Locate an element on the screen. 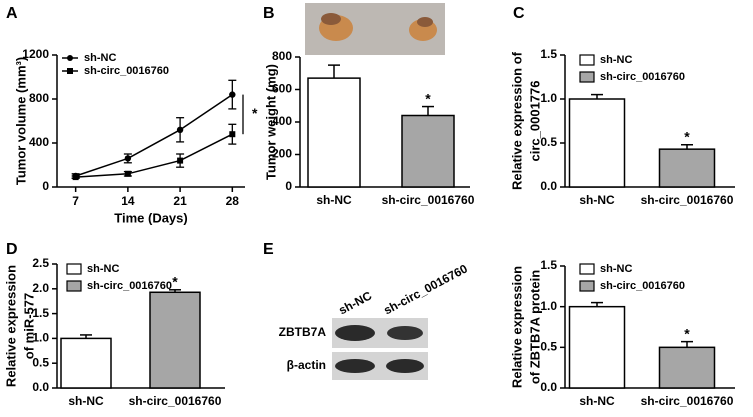 Image resolution: width=753 pixels, height=417 pixels. y-tick-label: 200 is located at coordinates (282, 154).